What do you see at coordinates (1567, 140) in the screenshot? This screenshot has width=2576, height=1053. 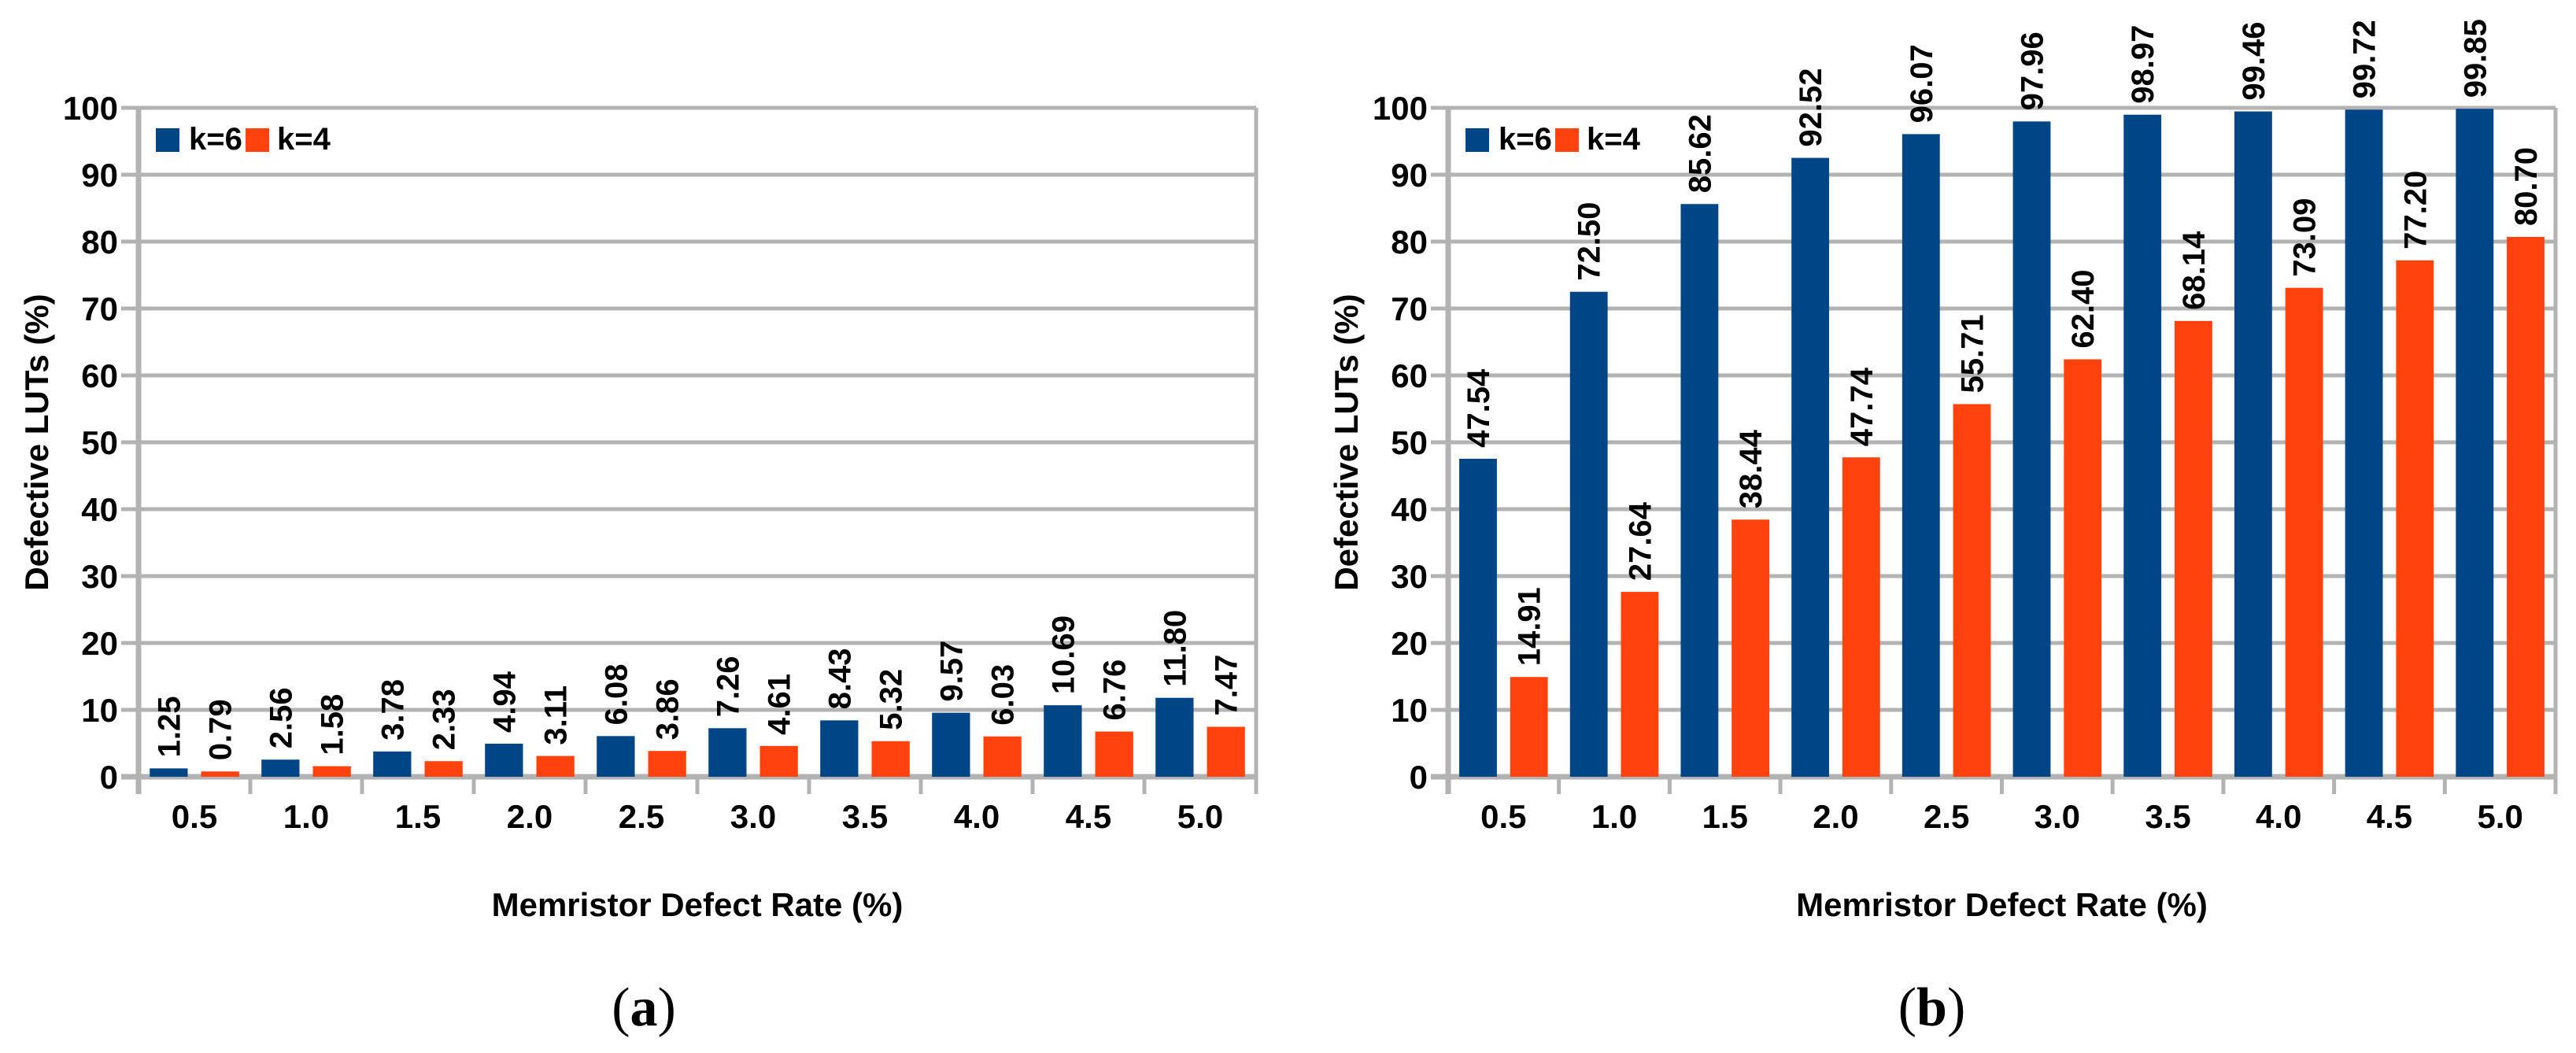 I see `legend-swatch-k=4` at bounding box center [1567, 140].